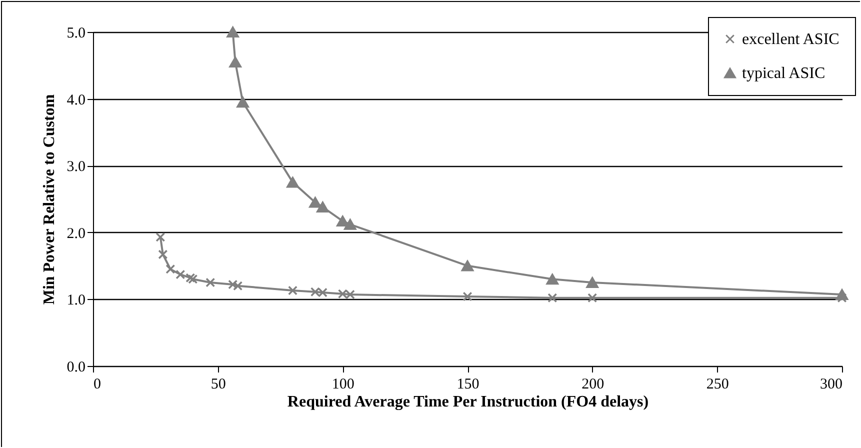  Describe the element at coordinates (97, 384) in the screenshot. I see `x-tick-label: 0` at that location.